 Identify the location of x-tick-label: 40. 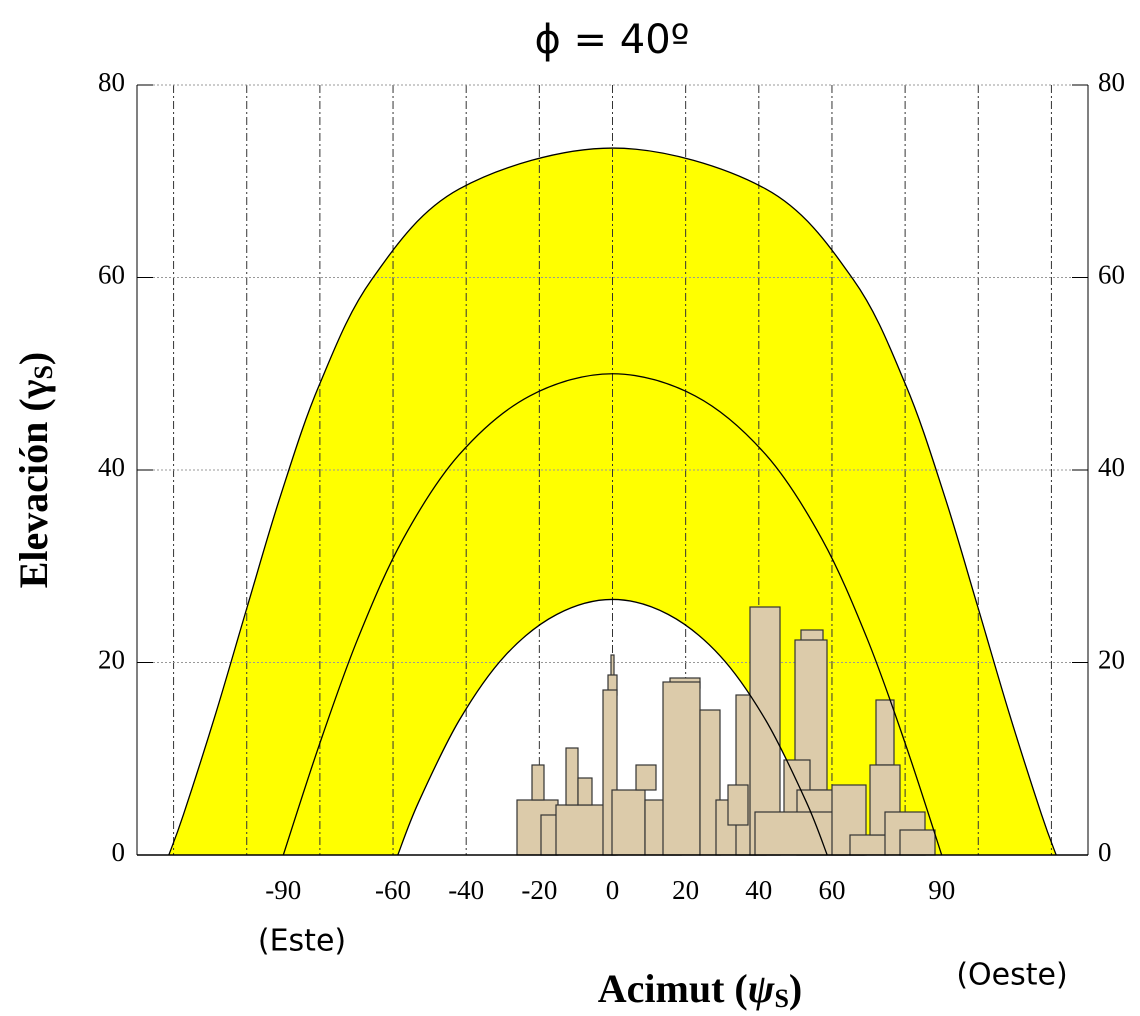
(758, 890).